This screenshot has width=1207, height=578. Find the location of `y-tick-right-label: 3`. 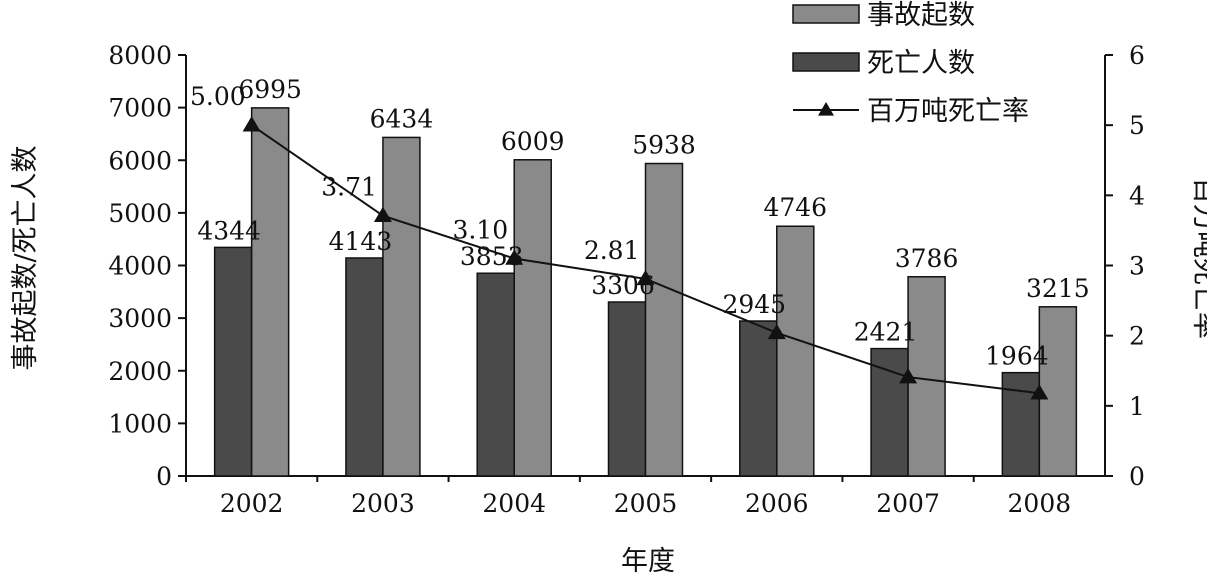

y-tick-right-label: 3 is located at coordinates (1137, 266).